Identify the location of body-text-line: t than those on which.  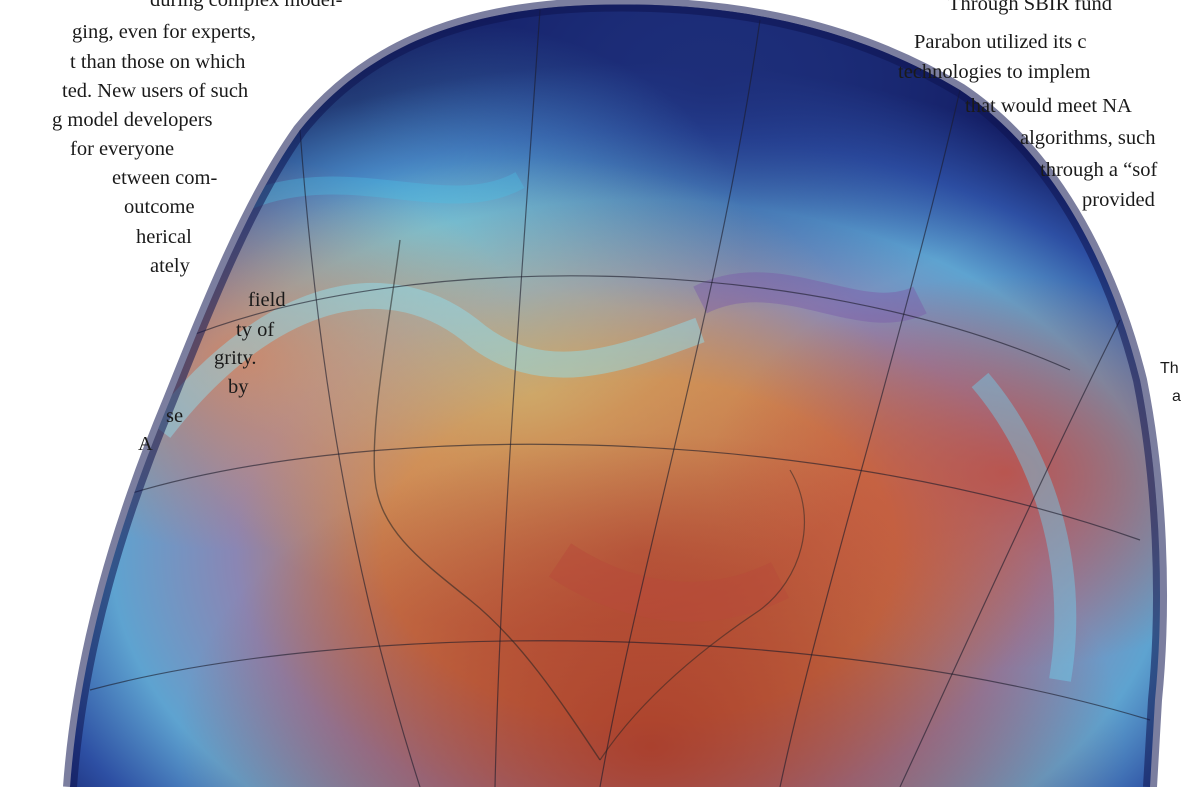
(158, 62).